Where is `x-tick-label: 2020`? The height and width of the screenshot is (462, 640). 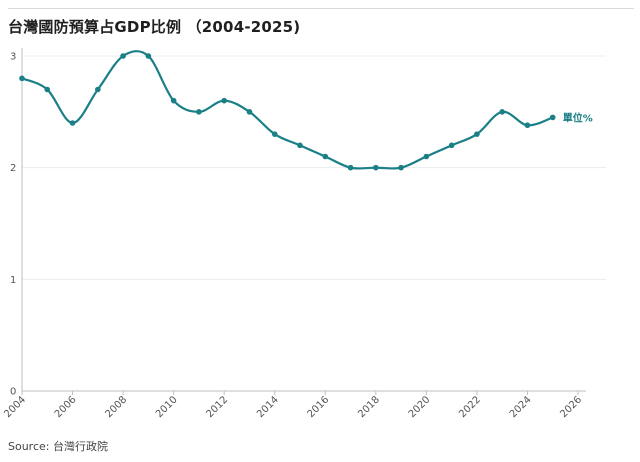
x-tick-label: 2020 is located at coordinates (420, 407).